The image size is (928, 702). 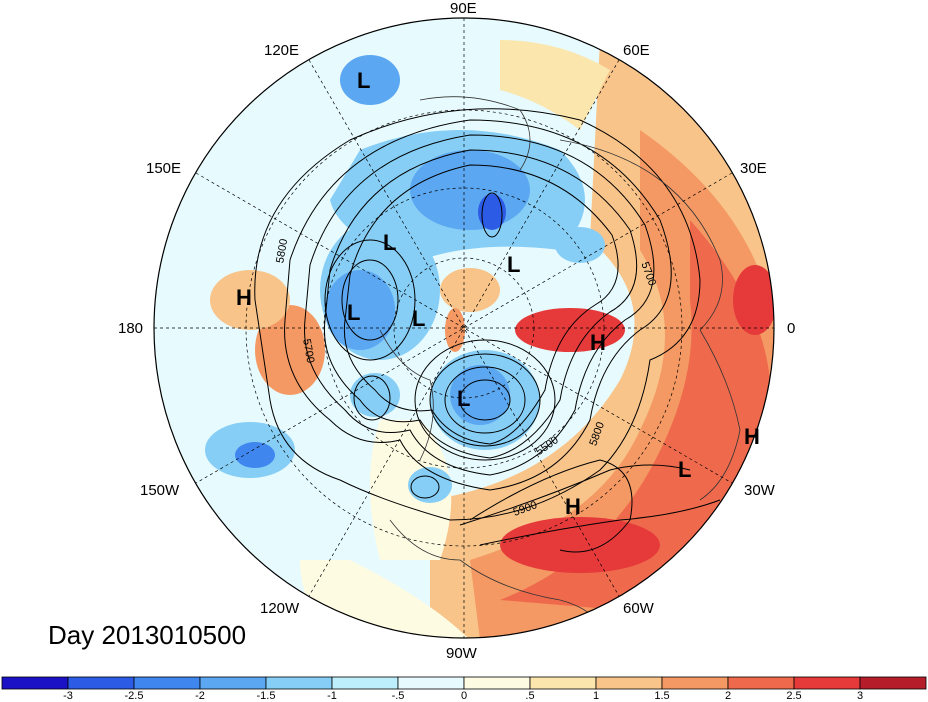 I want to click on colorbar-tick-label: 2, so click(x=728, y=696).